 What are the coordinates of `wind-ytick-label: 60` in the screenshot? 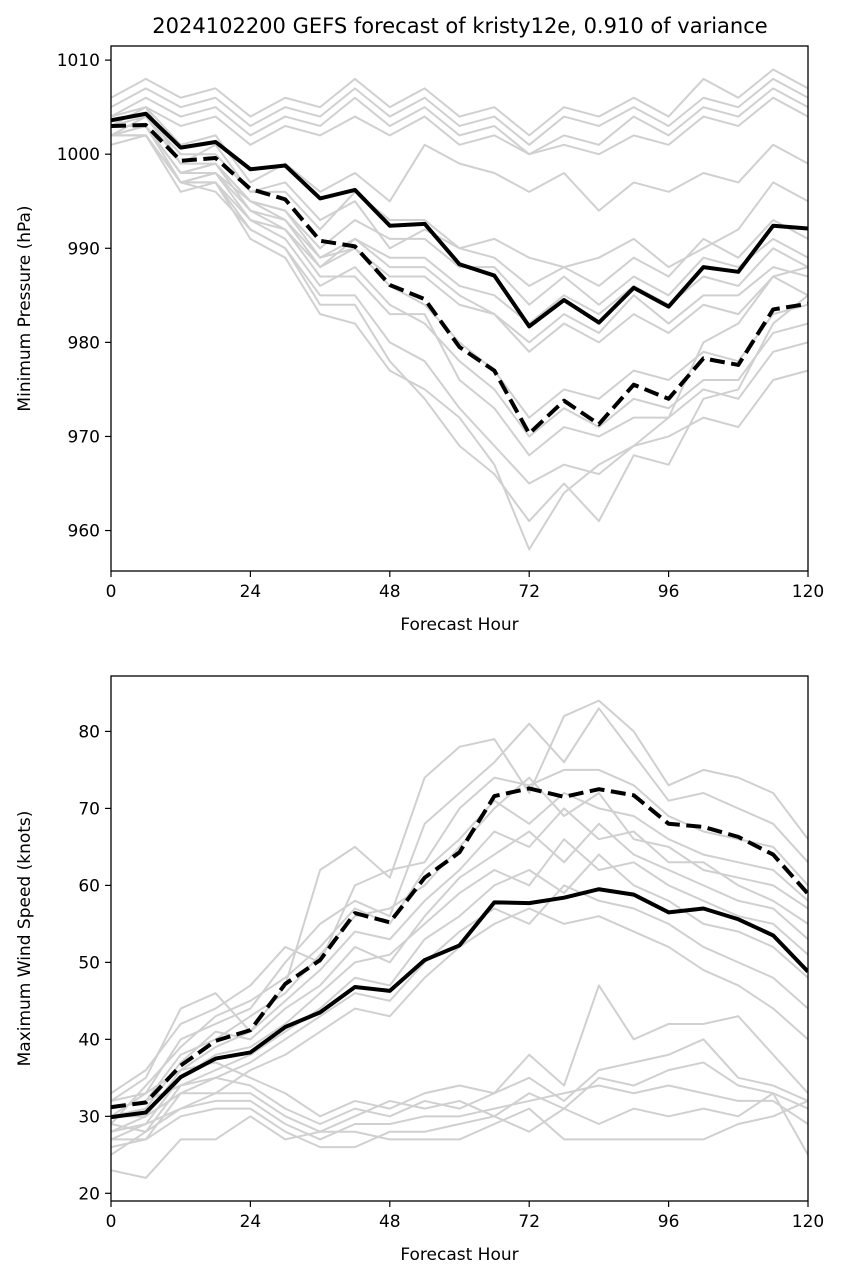 It's located at (89, 886).